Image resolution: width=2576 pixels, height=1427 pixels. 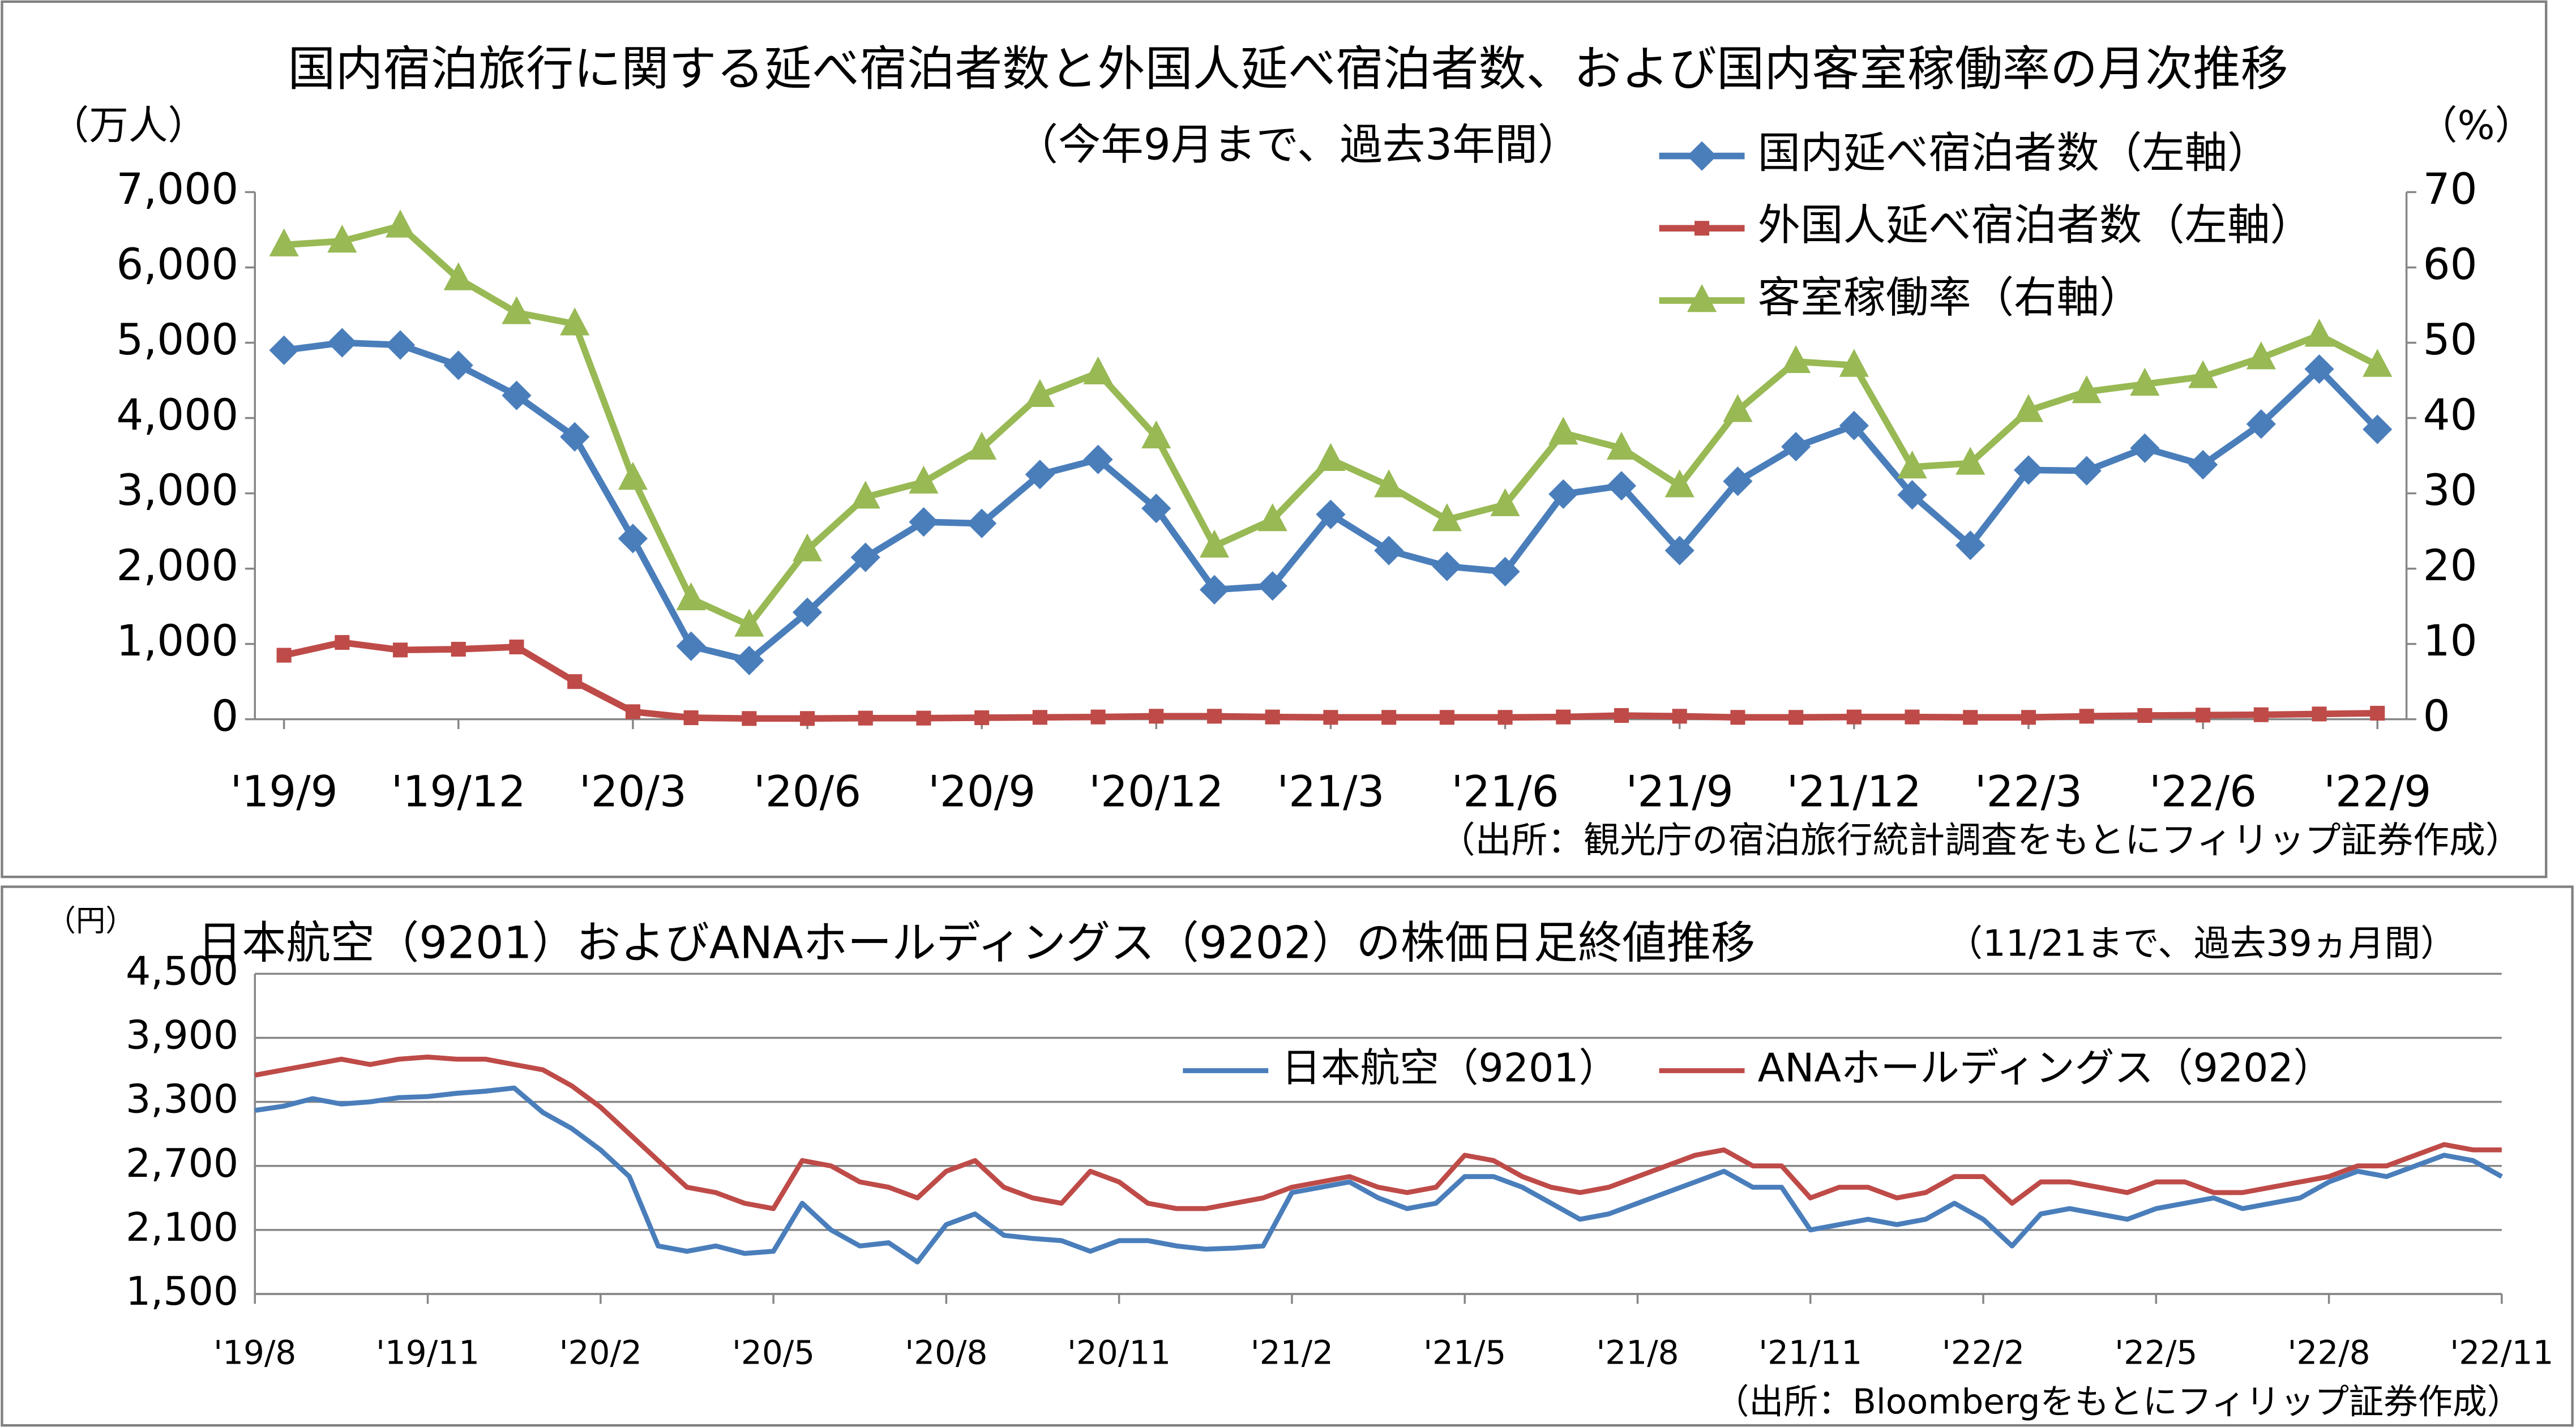 I want to click on x-tick-label: '22/5, so click(x=2156, y=1353).